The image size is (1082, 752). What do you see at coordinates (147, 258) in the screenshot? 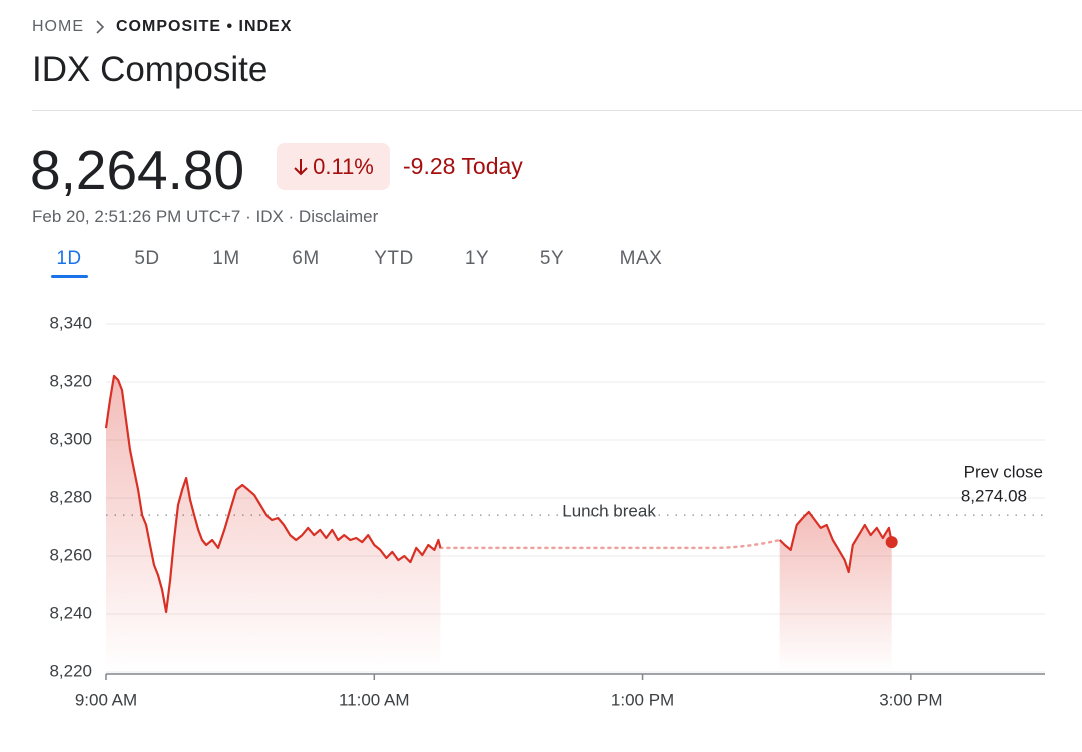
I see `range-tab: 5D` at bounding box center [147, 258].